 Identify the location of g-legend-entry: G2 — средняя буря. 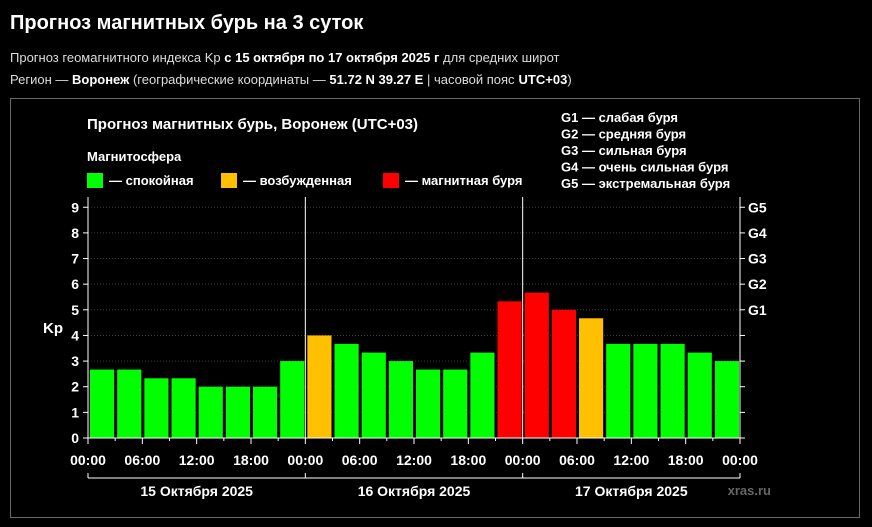
(623, 134).